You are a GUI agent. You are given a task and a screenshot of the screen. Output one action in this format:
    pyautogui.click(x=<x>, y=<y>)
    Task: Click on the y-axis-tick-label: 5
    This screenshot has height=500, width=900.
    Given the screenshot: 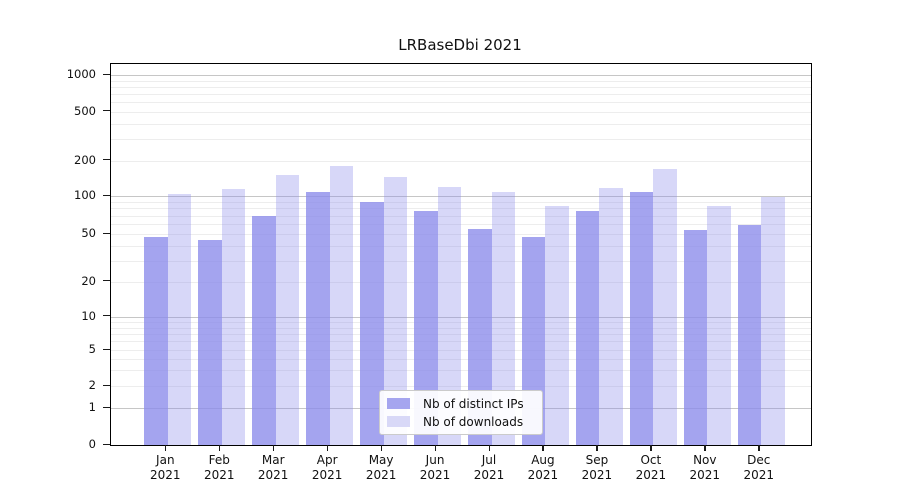 What is the action you would take?
    pyautogui.click(x=92, y=349)
    